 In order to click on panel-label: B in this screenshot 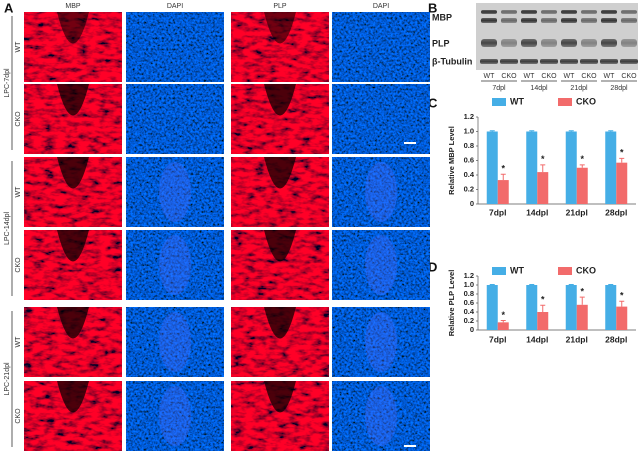, I will do `click(432, 7)`.